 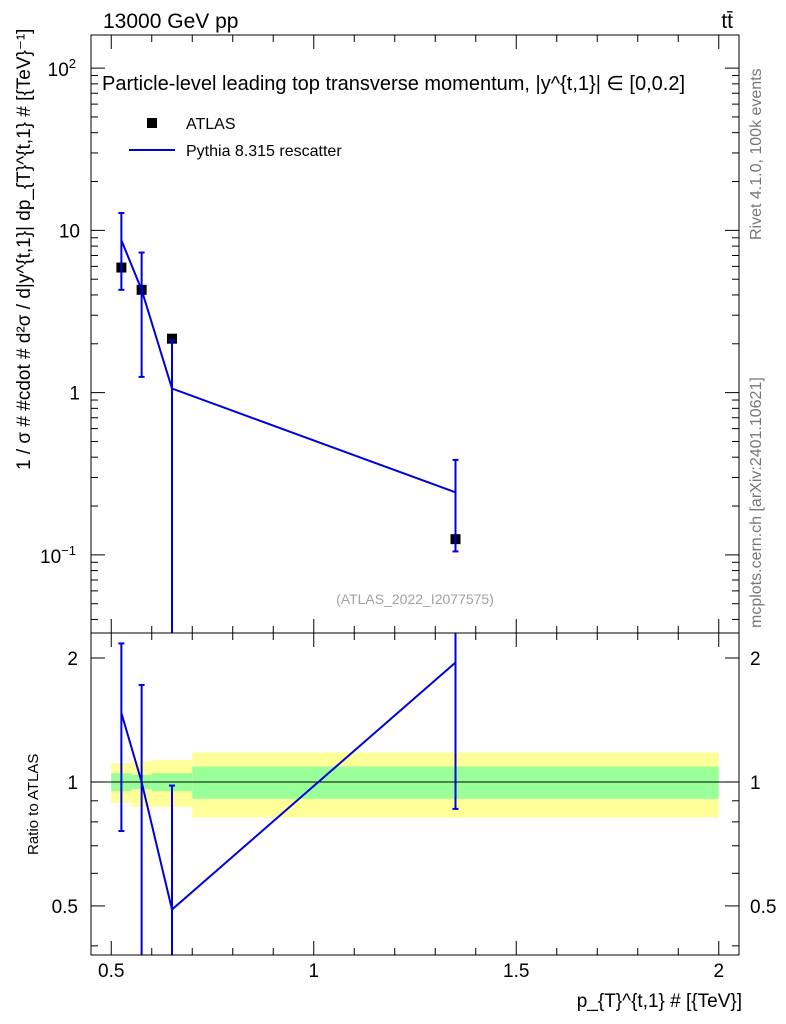 I want to click on pythia-line, so click(x=288, y=366).